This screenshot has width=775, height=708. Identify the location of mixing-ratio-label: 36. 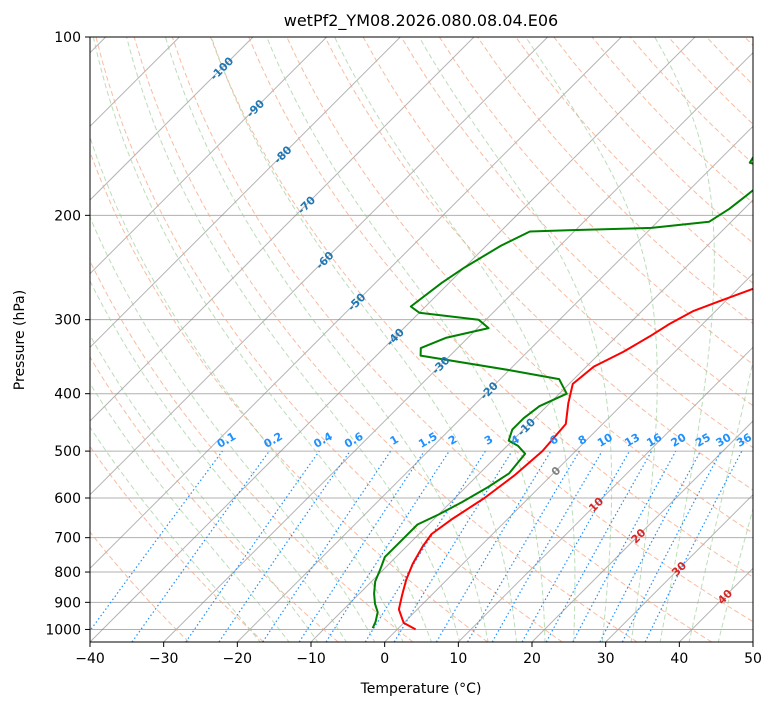
(744, 440).